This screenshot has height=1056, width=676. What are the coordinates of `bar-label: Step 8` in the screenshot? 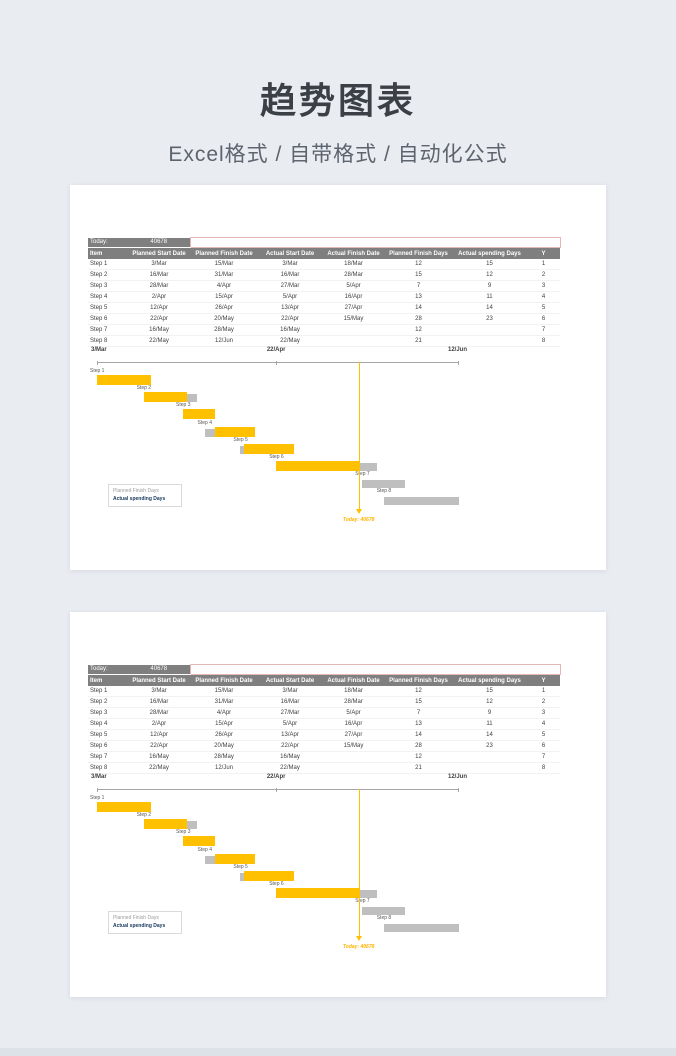 It's located at (384, 491).